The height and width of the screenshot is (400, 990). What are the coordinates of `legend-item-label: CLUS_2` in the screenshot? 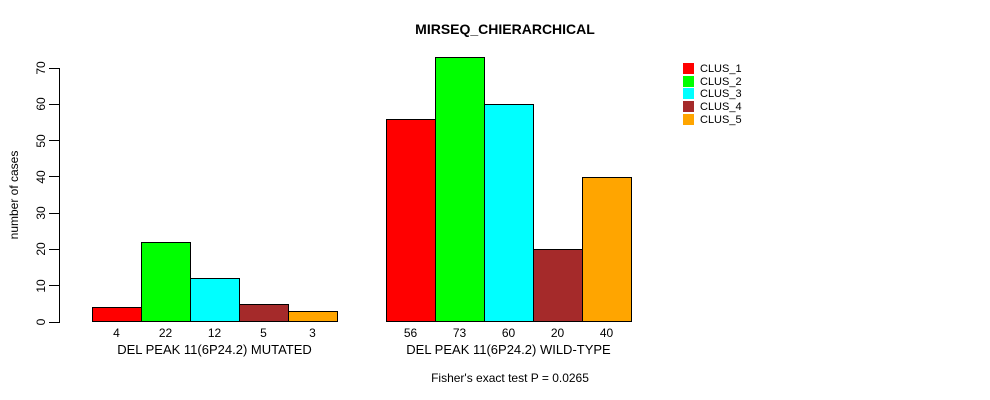 It's located at (721, 82).